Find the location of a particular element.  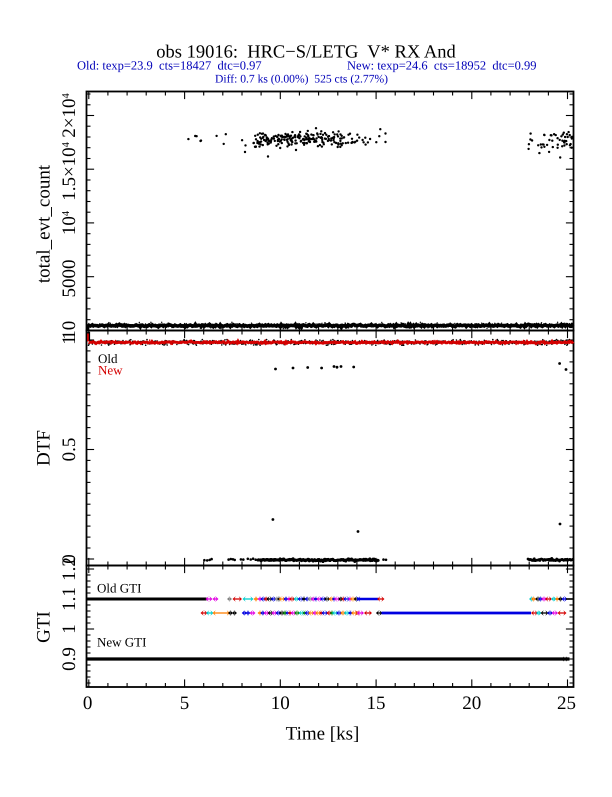

svg-text: 1.5×104 is located at coordinates (69, 170).